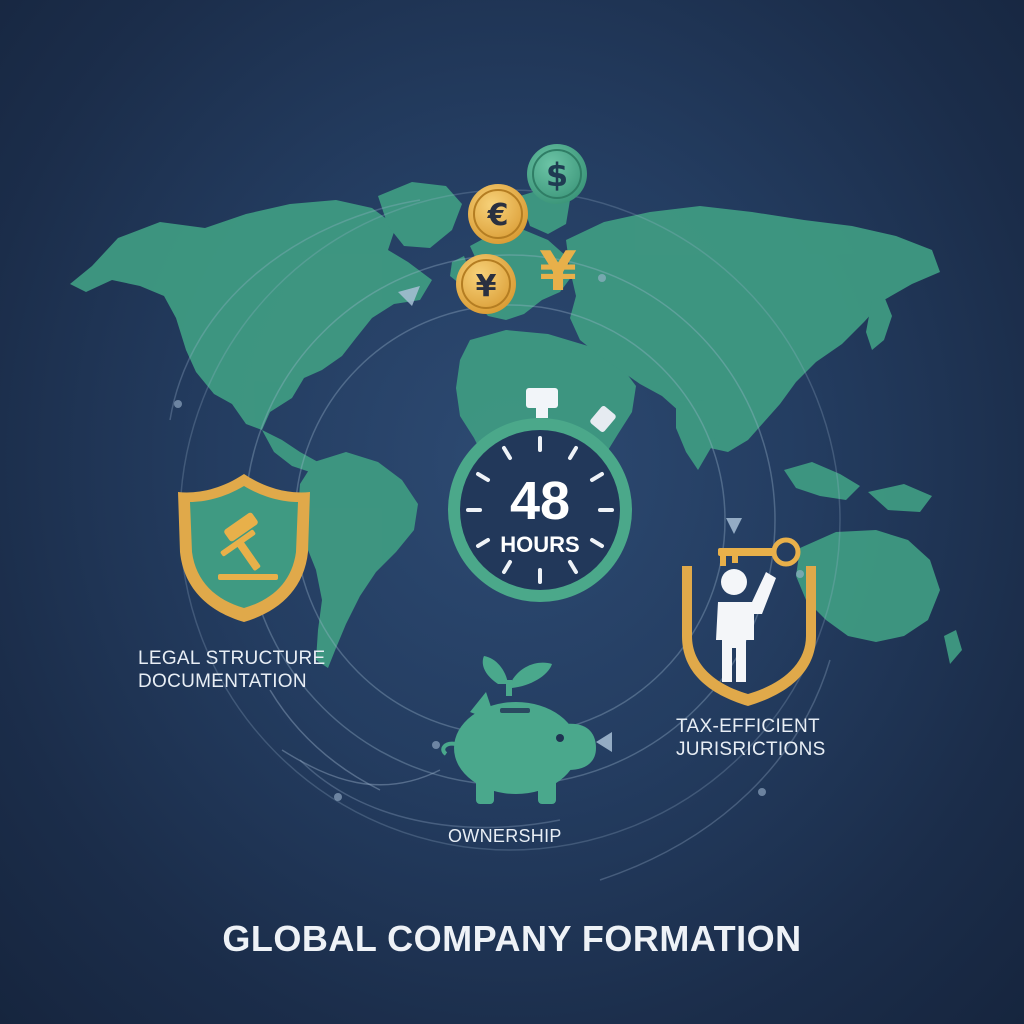 The image size is (1024, 1024). I want to click on tax-efficient-label: TAX-EFFICIENT JURISRICTIONS, so click(751, 739).